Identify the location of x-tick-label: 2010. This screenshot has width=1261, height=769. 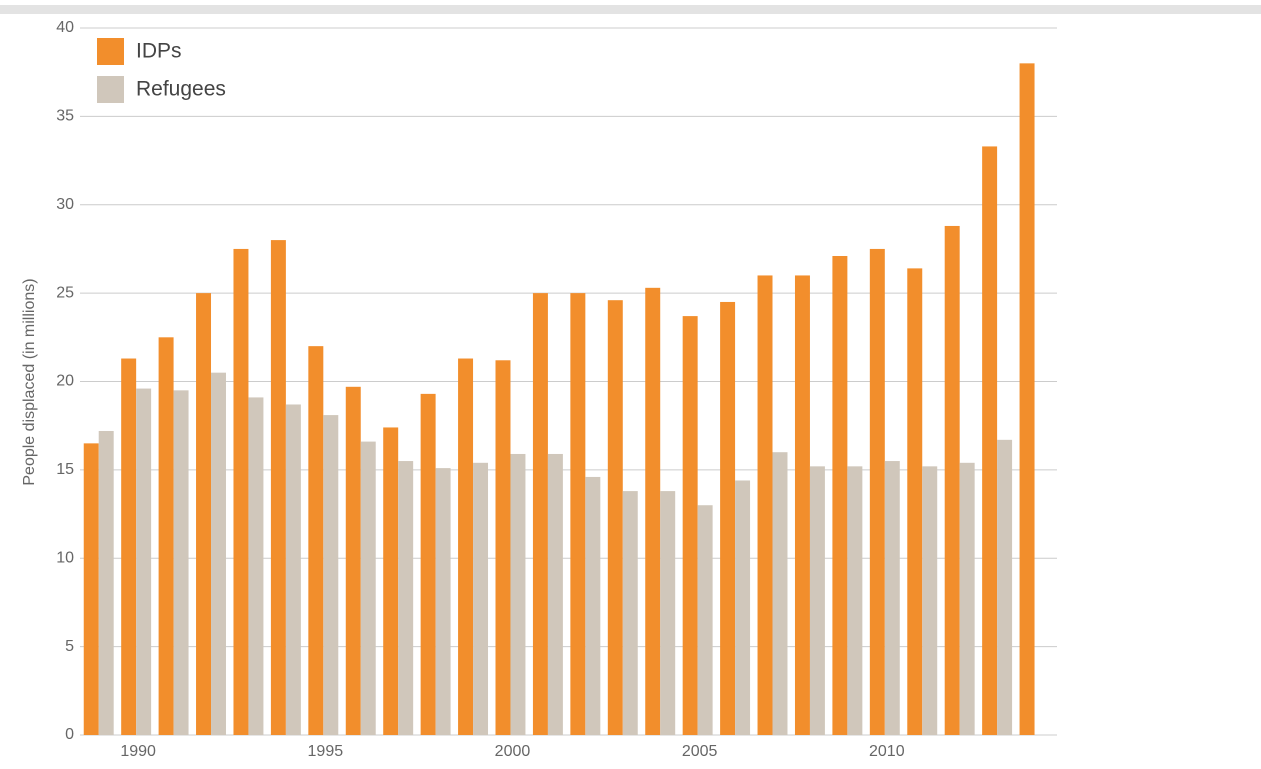
(887, 751).